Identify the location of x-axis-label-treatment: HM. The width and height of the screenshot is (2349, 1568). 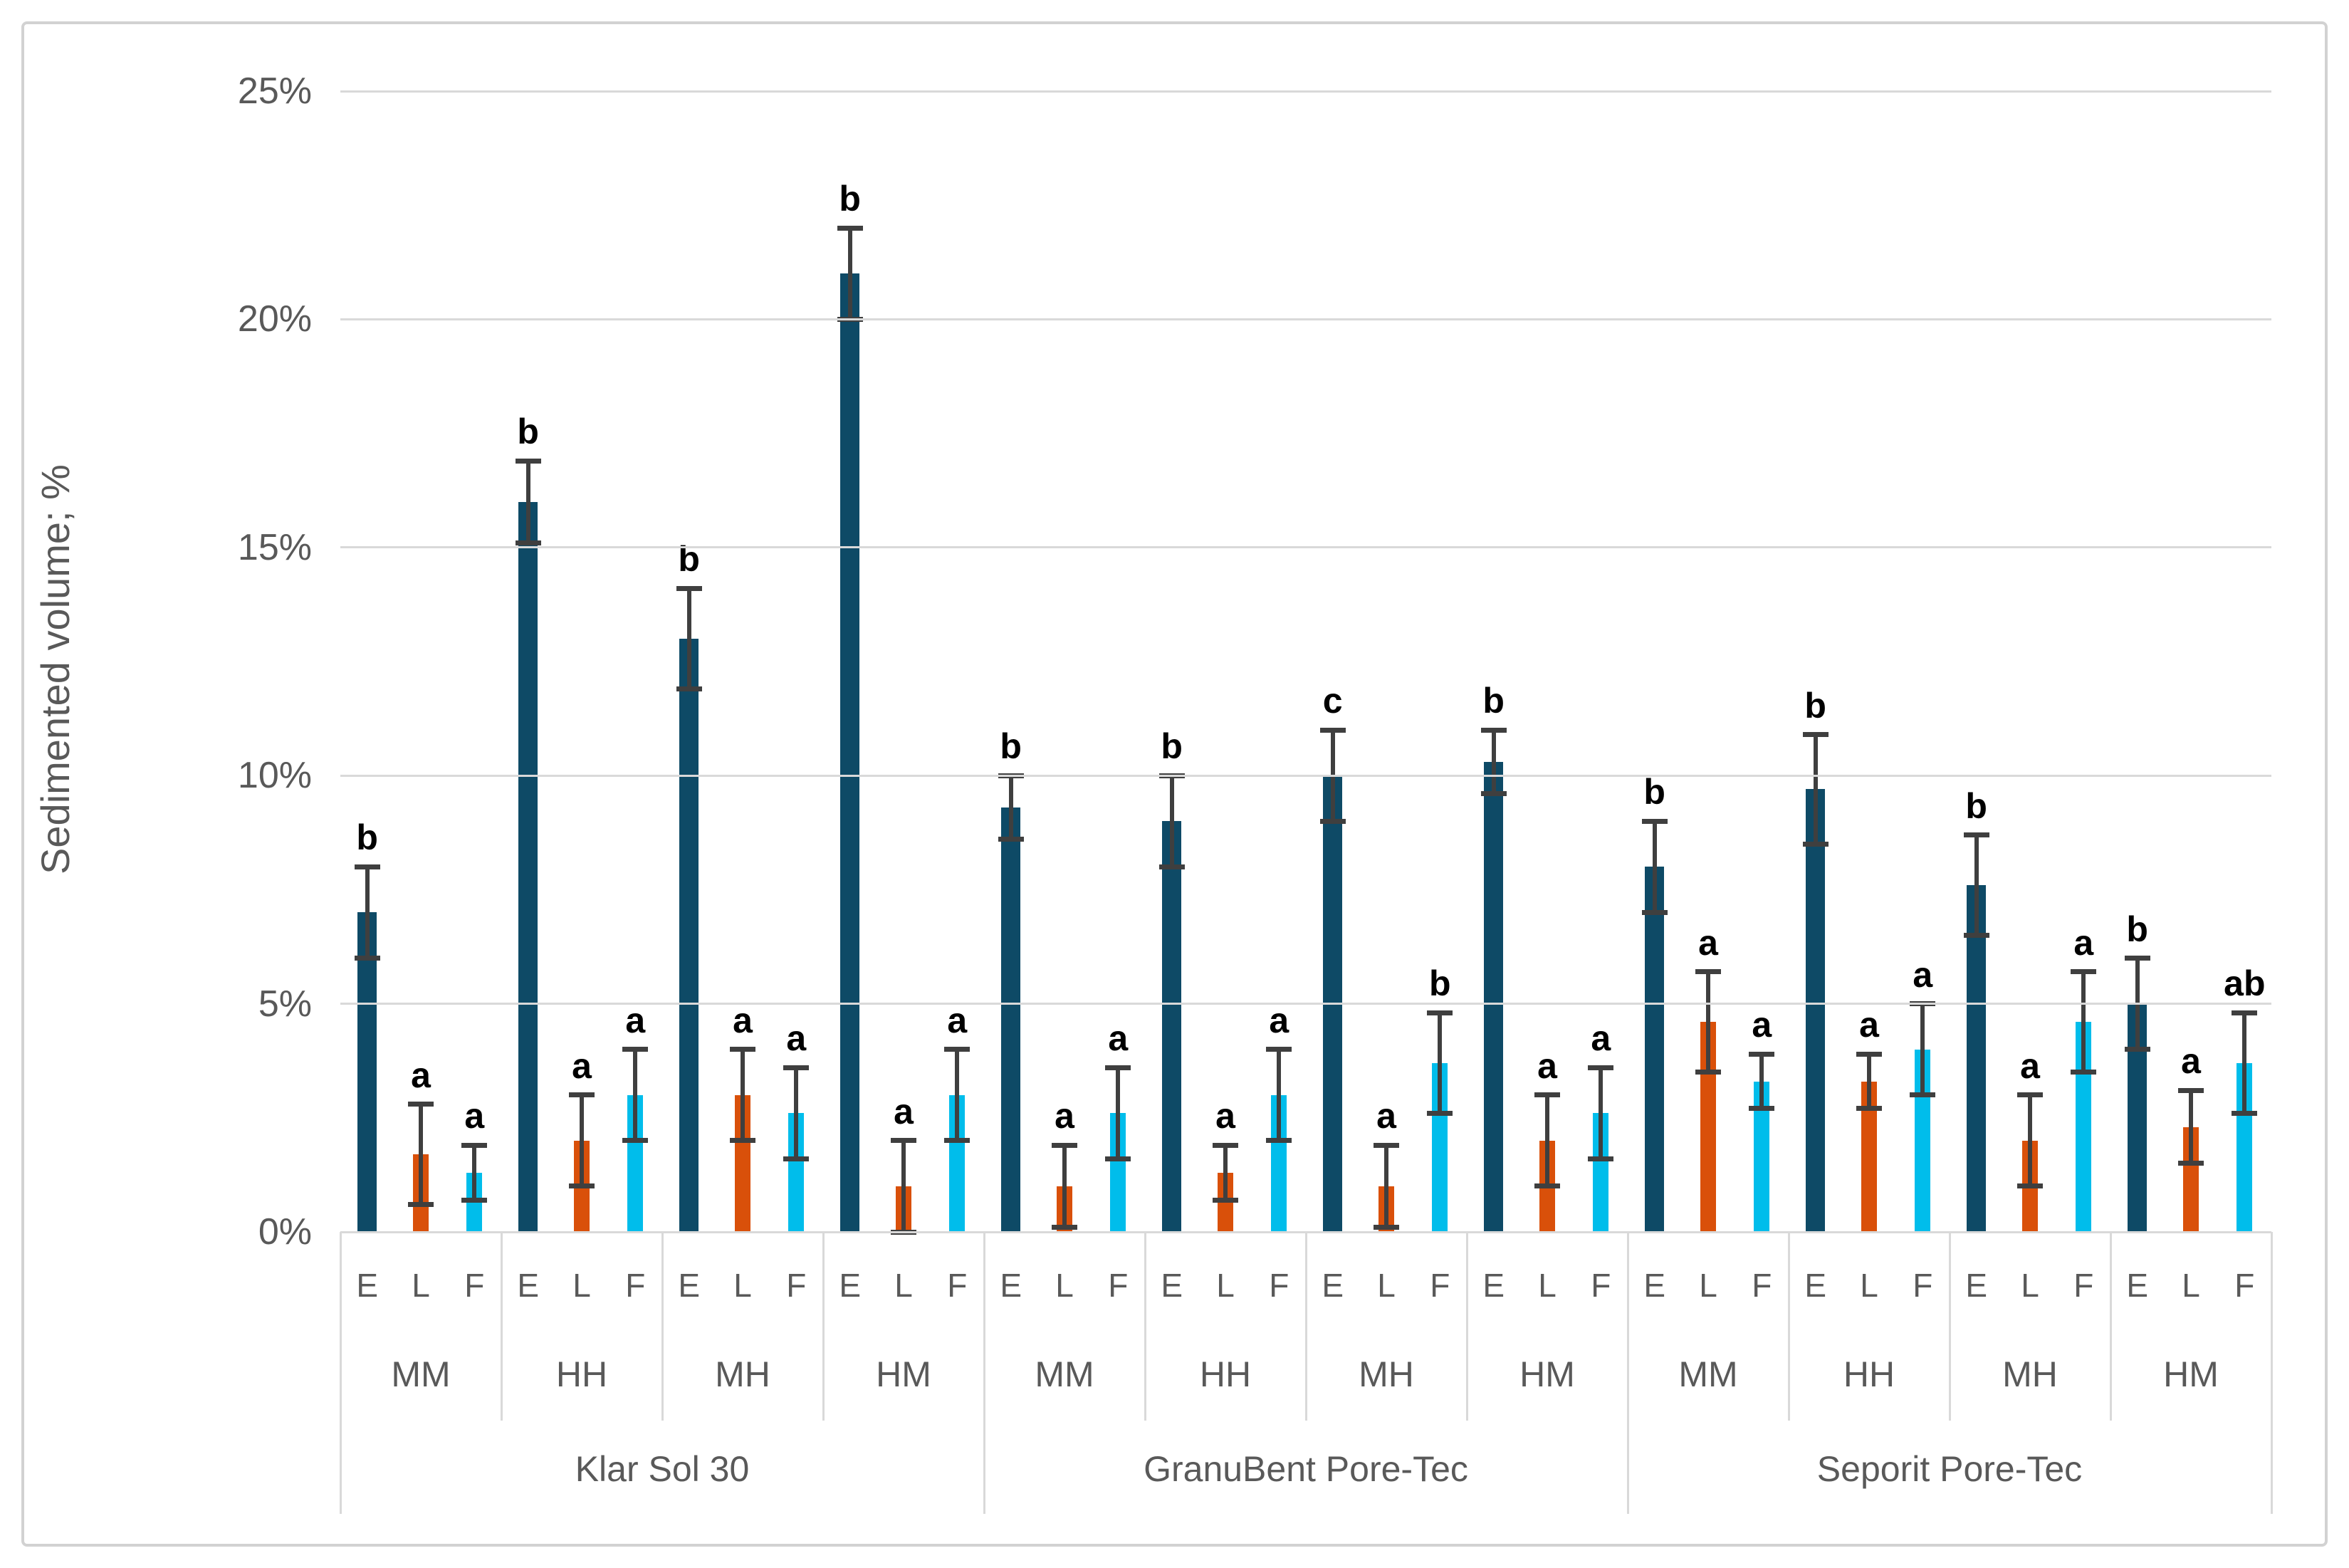
(2191, 1374).